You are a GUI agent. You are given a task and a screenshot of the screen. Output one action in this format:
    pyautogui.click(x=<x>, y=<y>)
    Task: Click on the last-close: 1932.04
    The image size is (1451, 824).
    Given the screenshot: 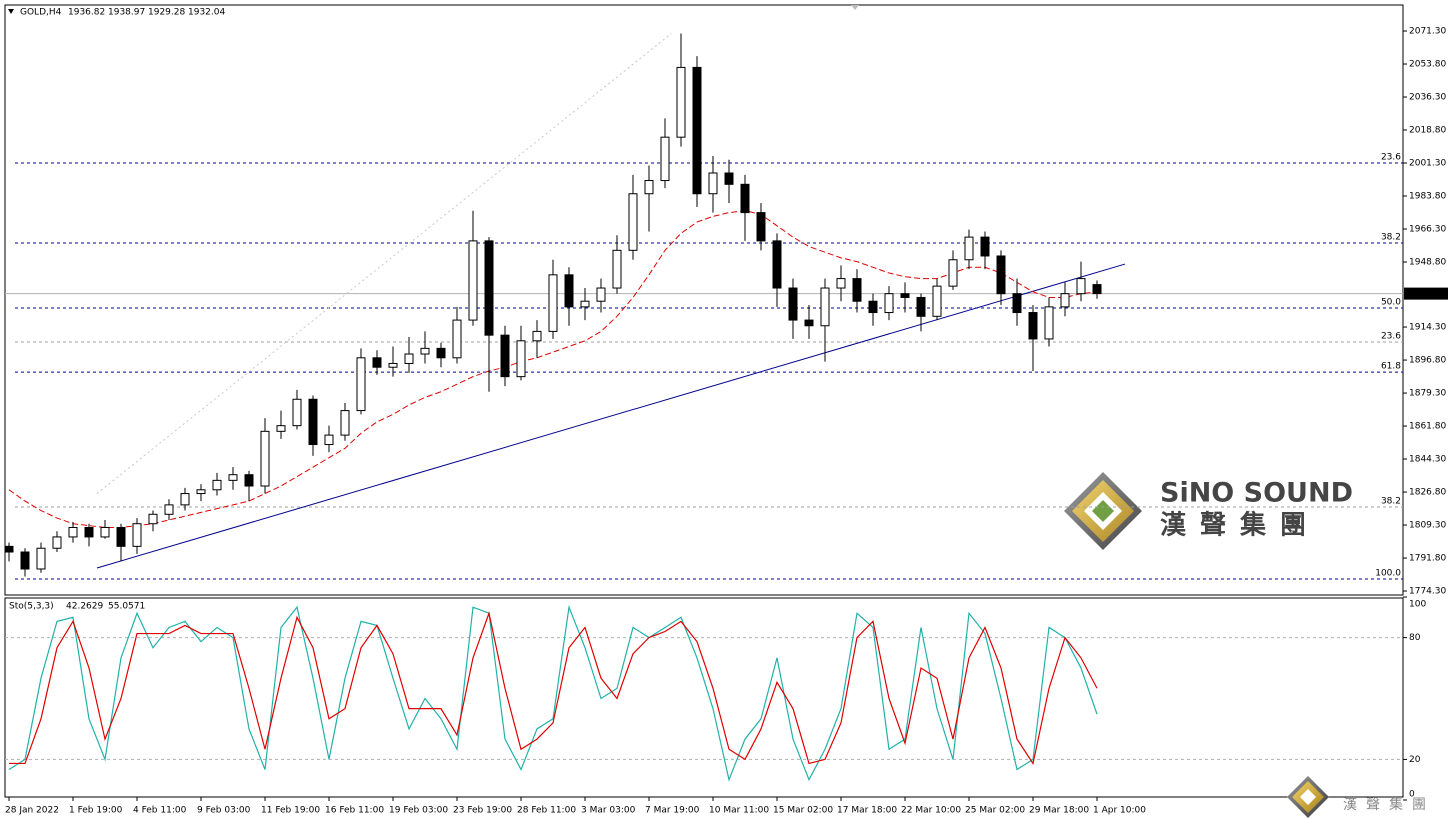 What is the action you would take?
    pyautogui.click(x=206, y=13)
    